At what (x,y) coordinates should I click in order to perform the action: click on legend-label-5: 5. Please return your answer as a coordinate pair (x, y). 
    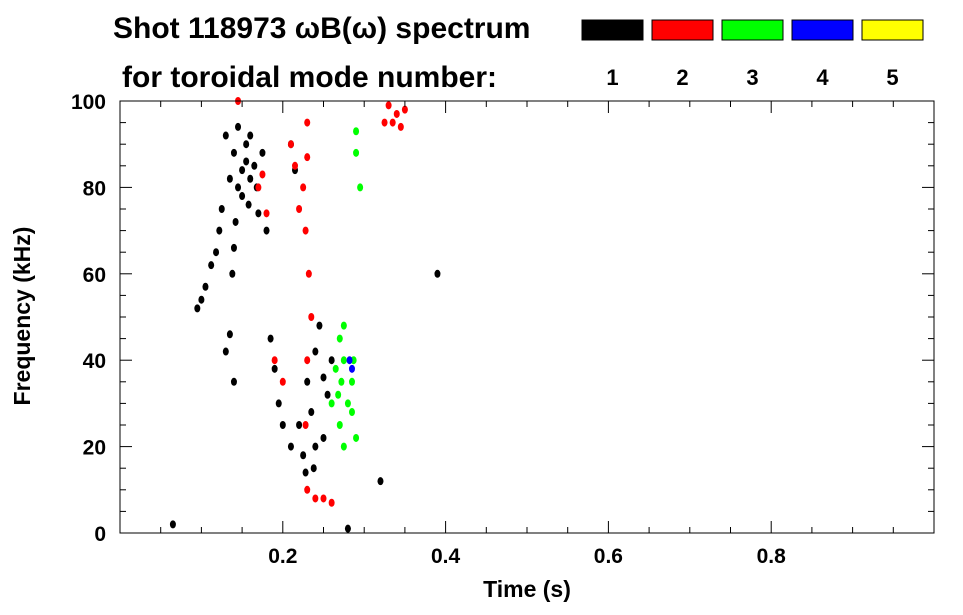
    Looking at the image, I should click on (892, 77).